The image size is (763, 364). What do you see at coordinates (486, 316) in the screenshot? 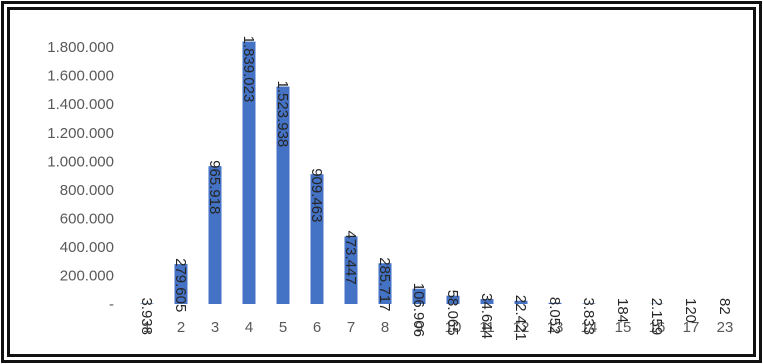
I see `data-label: 34.644` at bounding box center [486, 316].